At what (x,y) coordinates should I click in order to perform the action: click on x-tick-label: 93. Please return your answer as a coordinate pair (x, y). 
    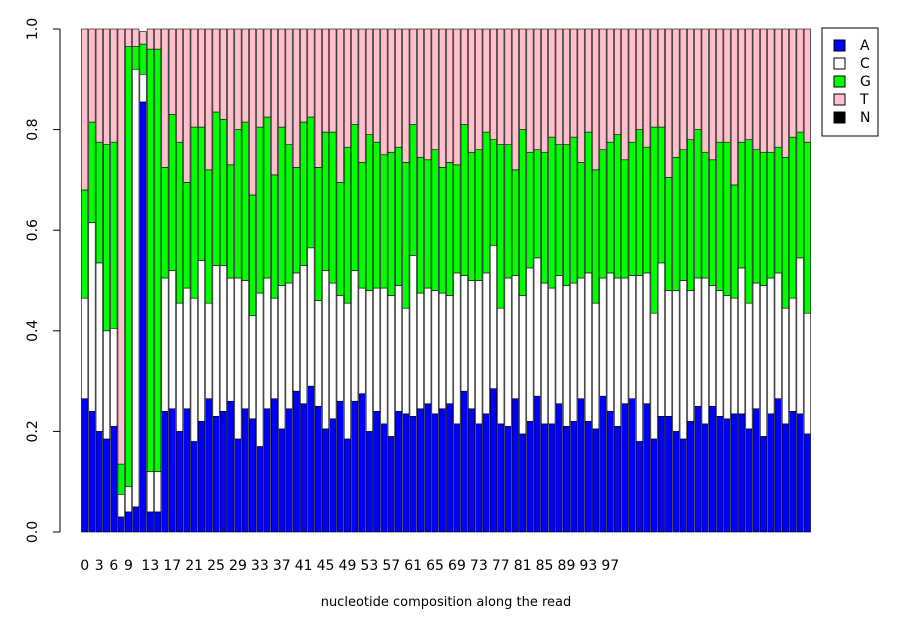
    Looking at the image, I should click on (588, 566).